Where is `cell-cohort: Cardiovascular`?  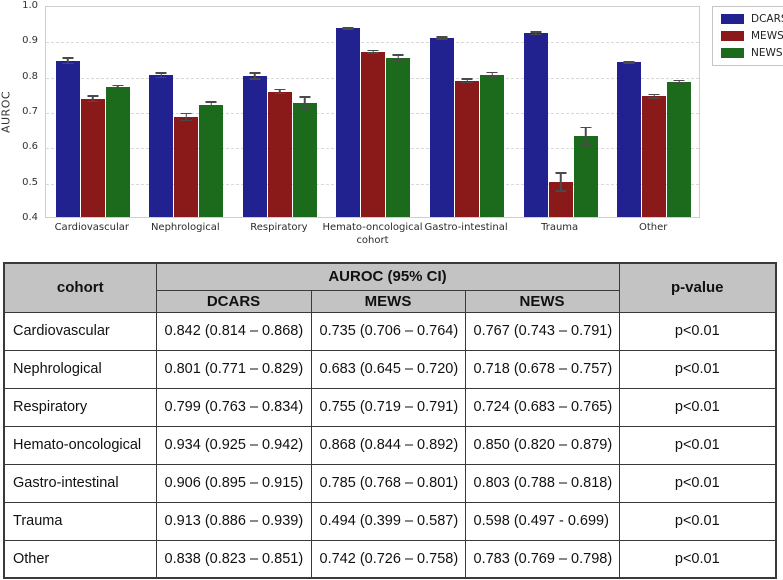 cell-cohort: Cardiovascular is located at coordinates (80, 331).